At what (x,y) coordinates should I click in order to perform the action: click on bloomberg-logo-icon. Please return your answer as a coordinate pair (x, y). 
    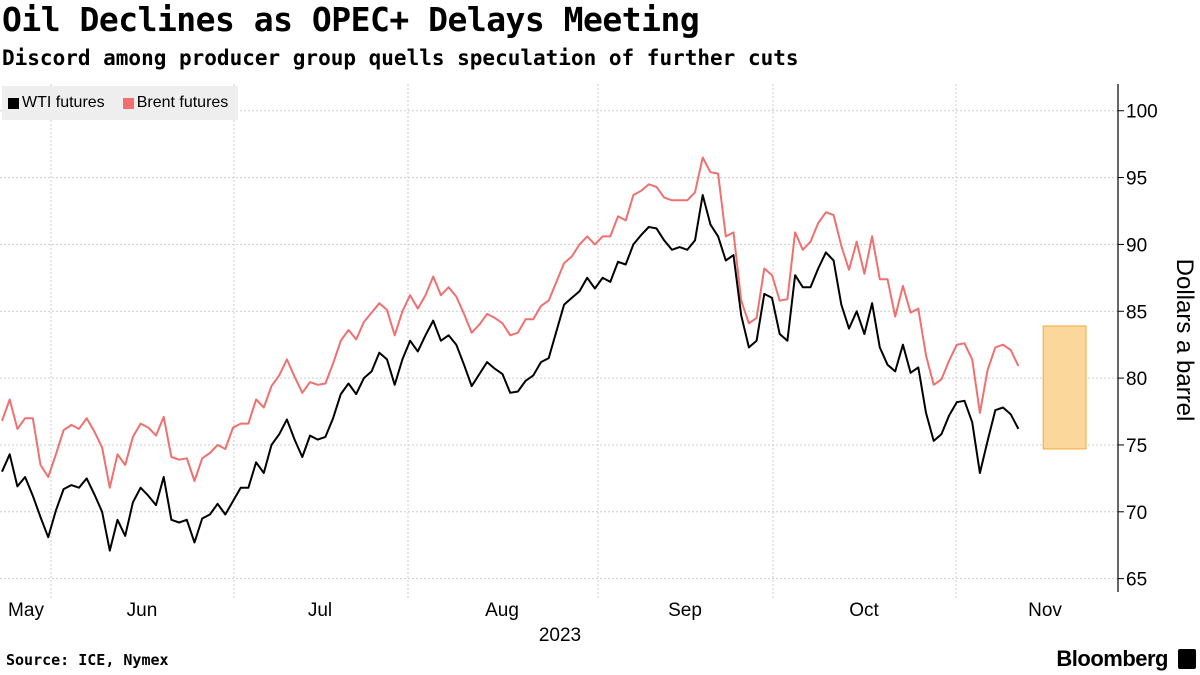
    Looking at the image, I should click on (1187, 659).